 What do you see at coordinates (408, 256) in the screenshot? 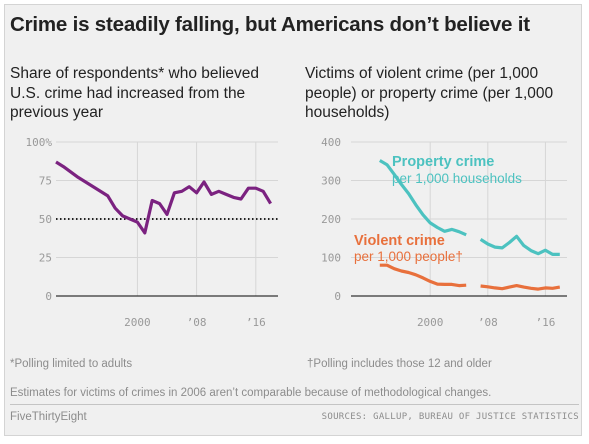
I see `violent-crime-sublabel: per 1,000 people†` at bounding box center [408, 256].